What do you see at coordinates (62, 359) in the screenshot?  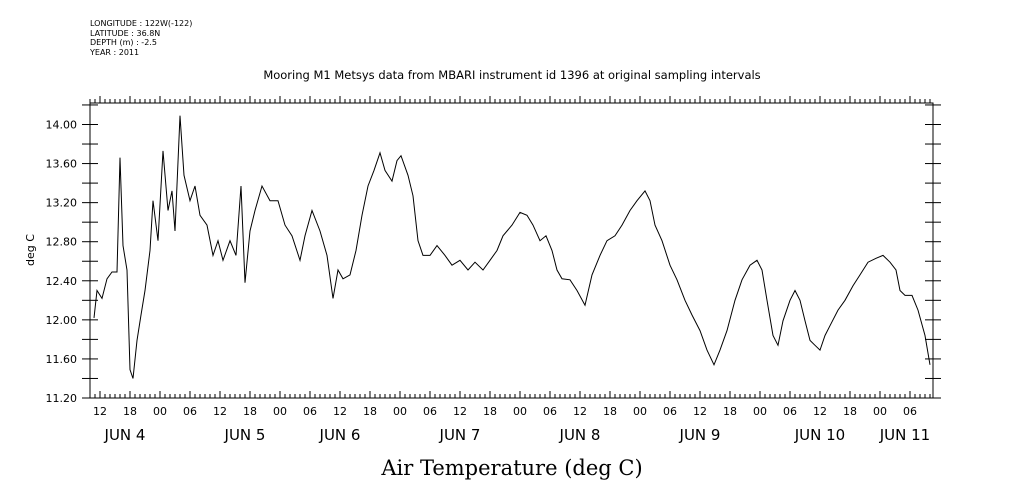 I see `y-tick-label: 11.60` at bounding box center [62, 359].